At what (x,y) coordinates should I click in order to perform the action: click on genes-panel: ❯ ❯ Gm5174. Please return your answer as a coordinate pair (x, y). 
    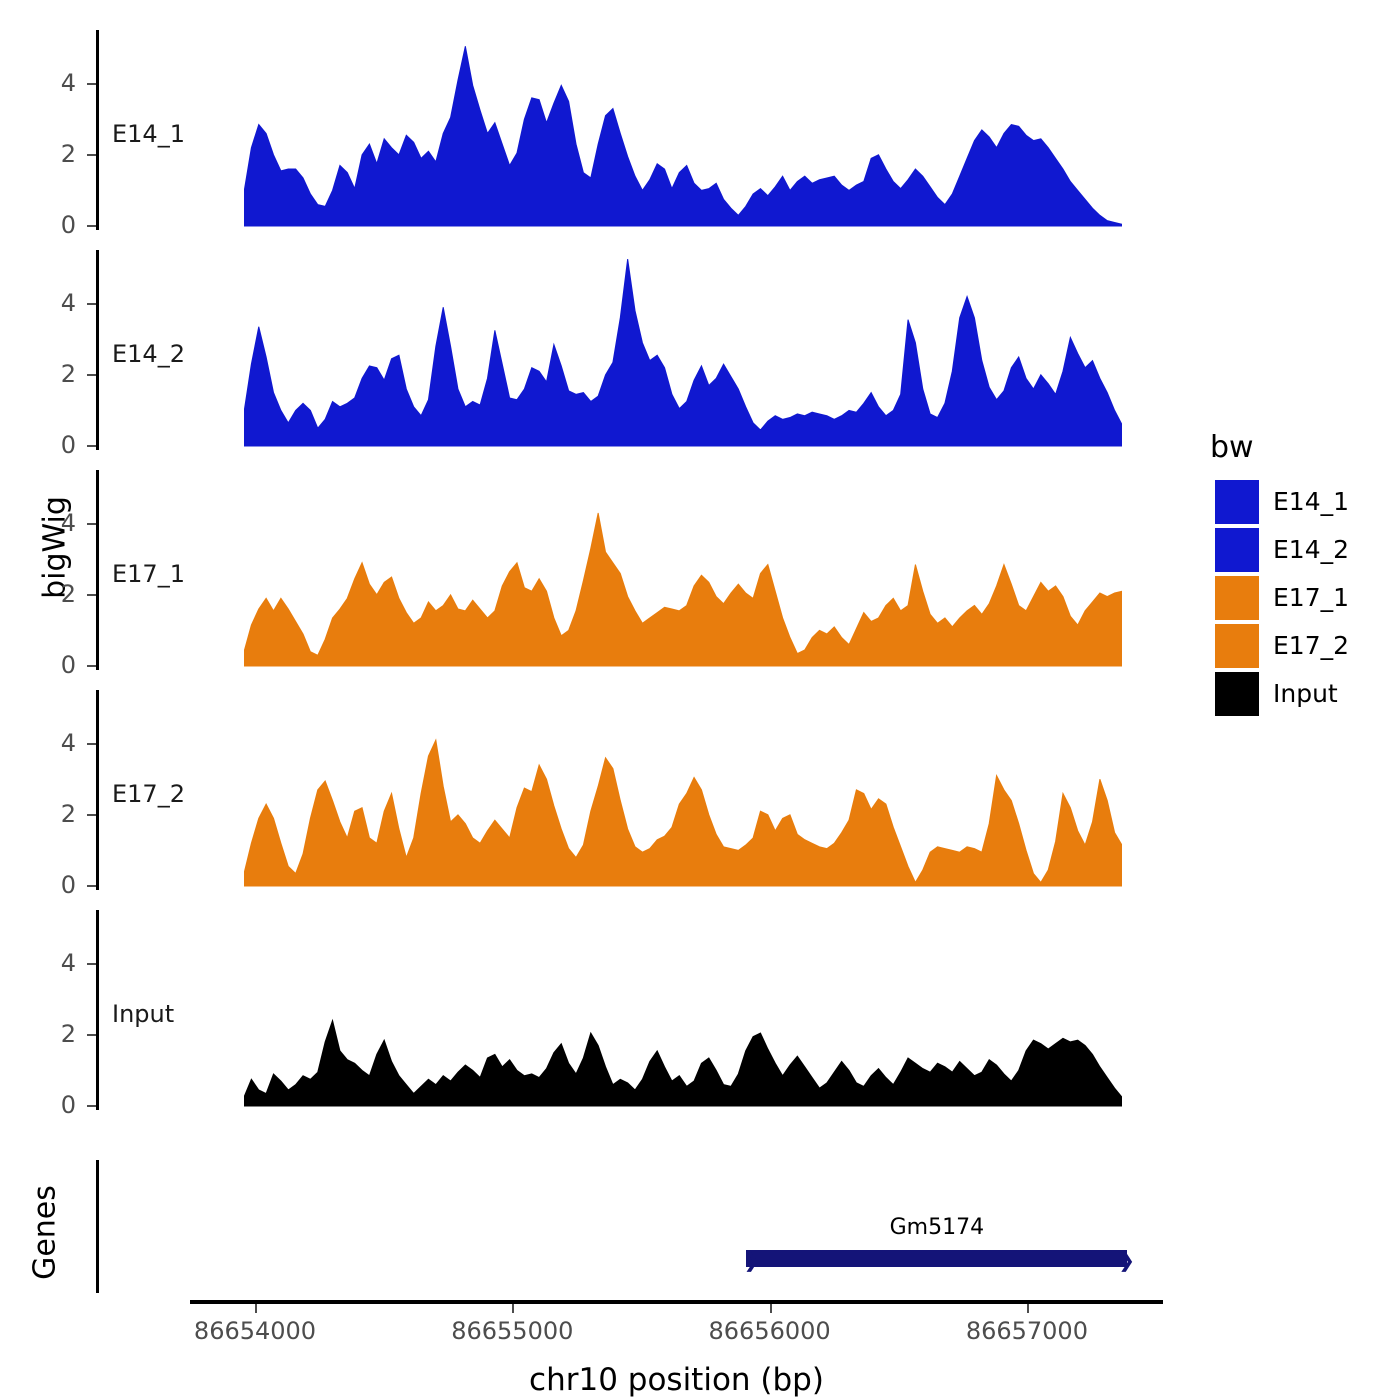
    Looking at the image, I should click on (590, 1227).